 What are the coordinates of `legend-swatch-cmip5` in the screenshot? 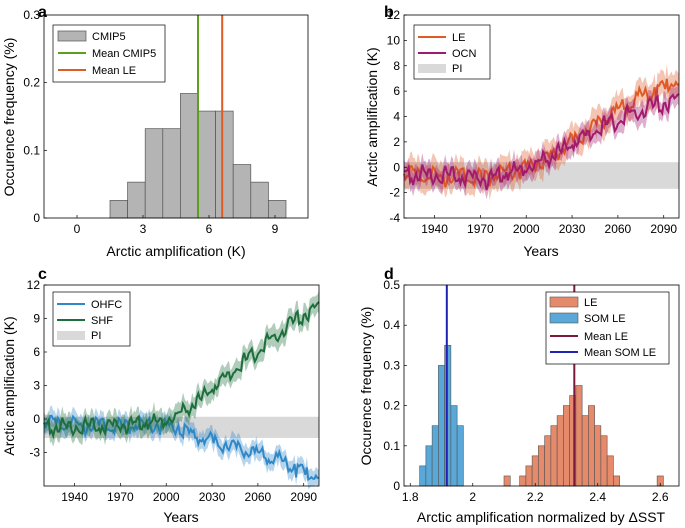 It's located at (72, 36).